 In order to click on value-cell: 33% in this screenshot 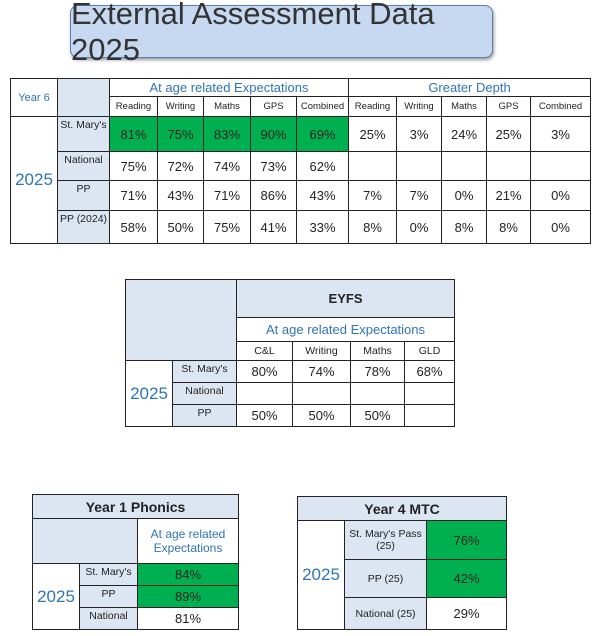, I will do `click(322, 227)`.